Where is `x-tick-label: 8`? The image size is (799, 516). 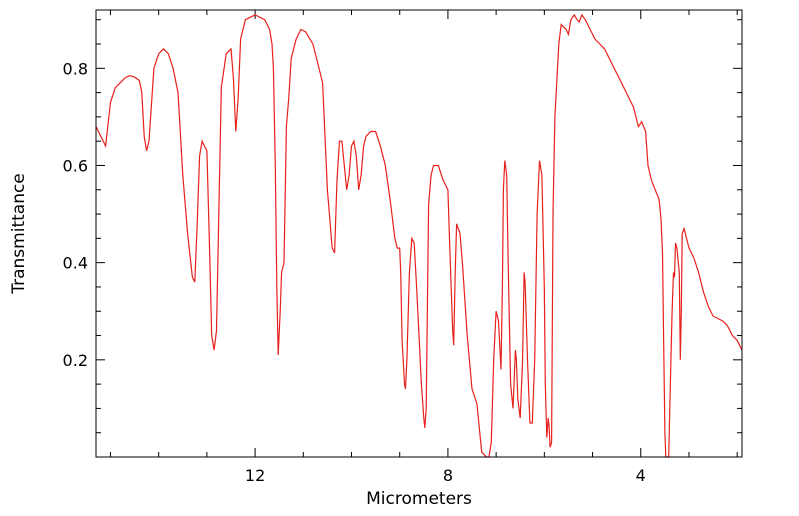
x-tick-label: 8 is located at coordinates (448, 475).